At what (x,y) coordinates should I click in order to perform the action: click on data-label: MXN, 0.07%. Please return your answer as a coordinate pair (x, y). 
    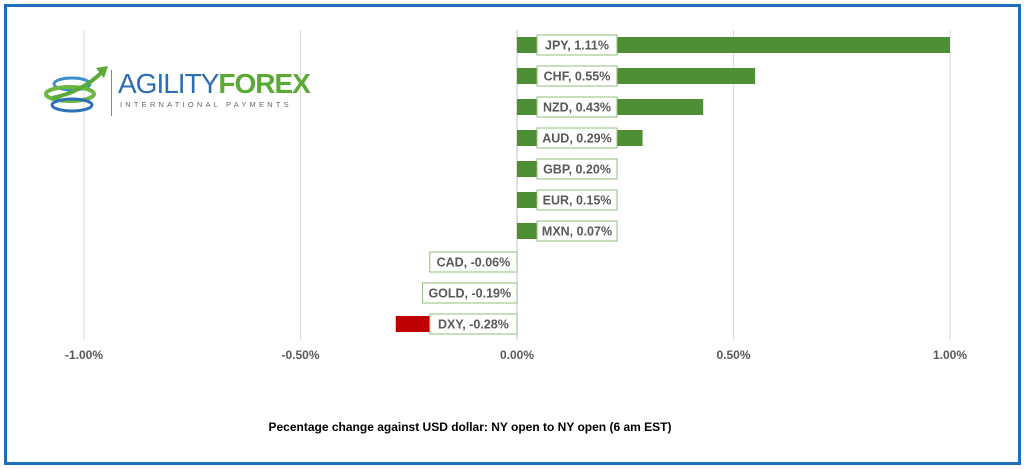
    Looking at the image, I should click on (577, 232).